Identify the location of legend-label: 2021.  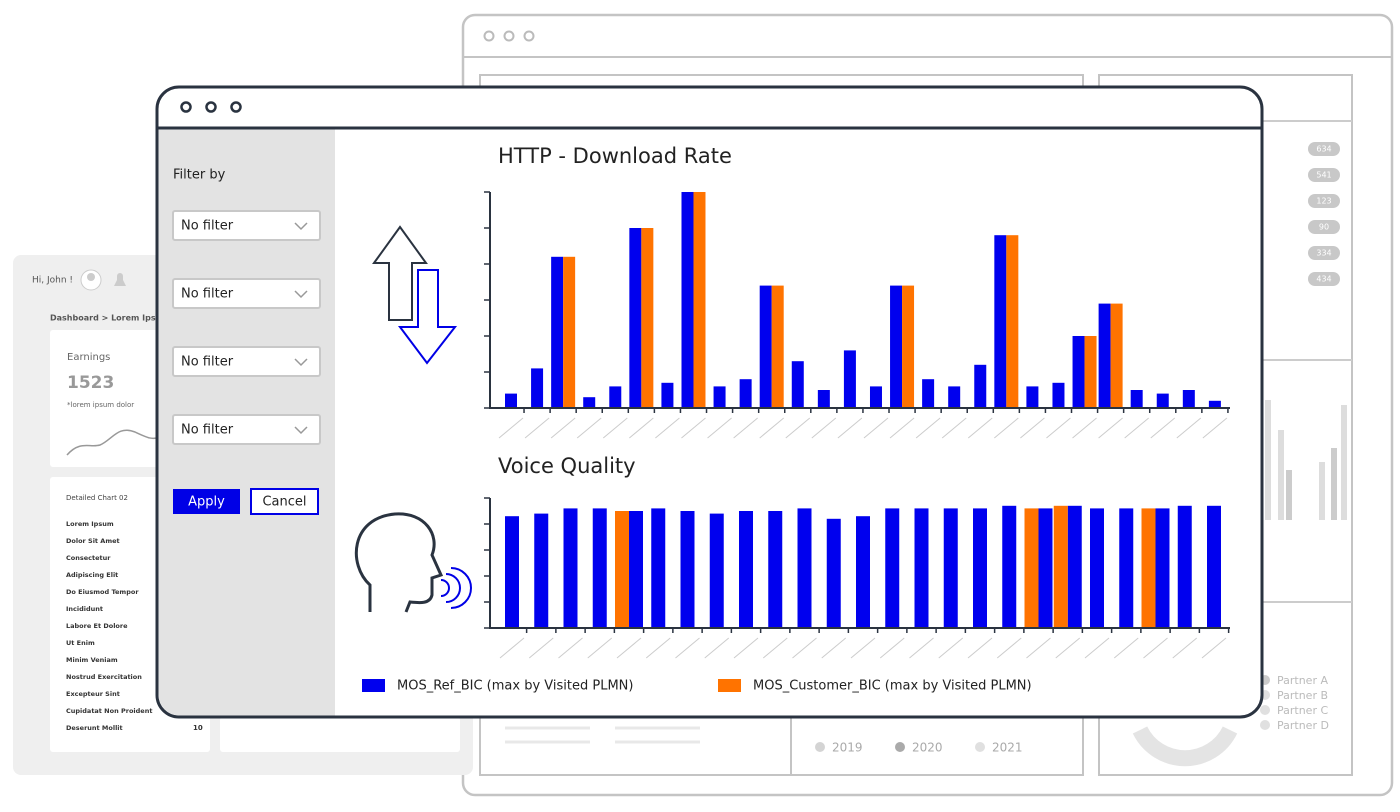
(1007, 748).